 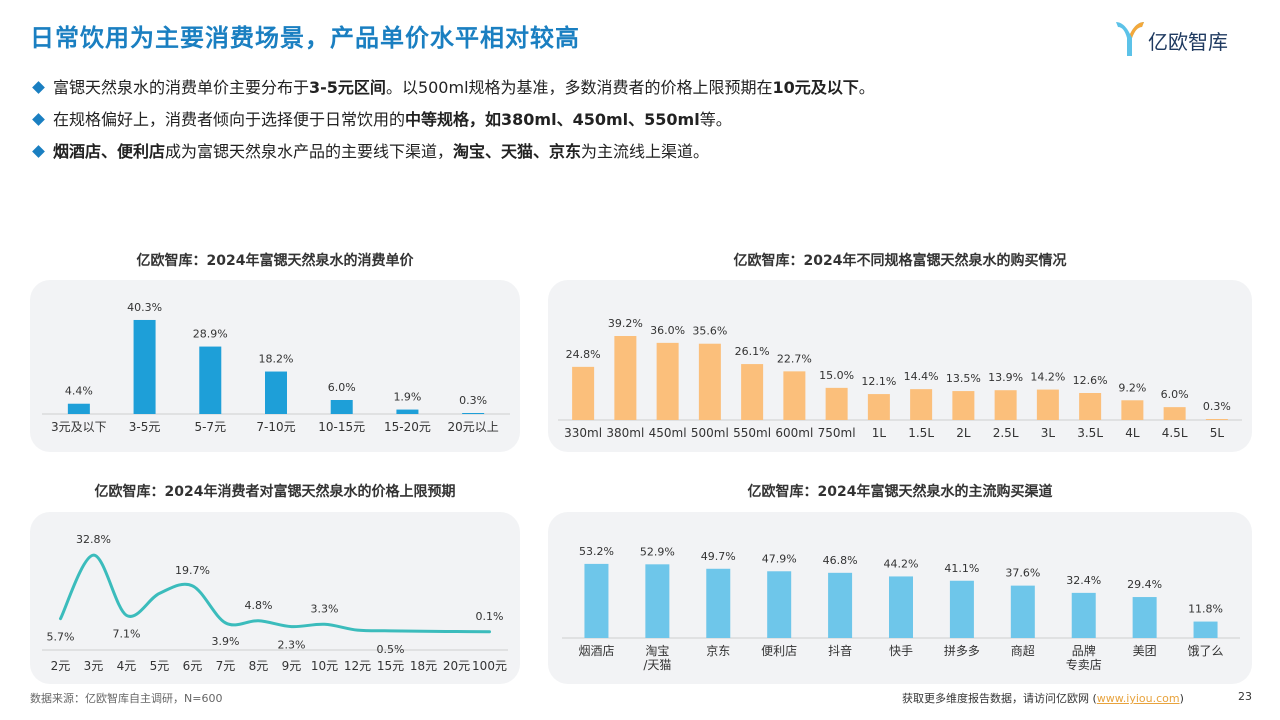 What do you see at coordinates (181, 87) in the screenshot?
I see `bullet-text: 富锶天然泉水的消费单价主要分布于` at bounding box center [181, 87].